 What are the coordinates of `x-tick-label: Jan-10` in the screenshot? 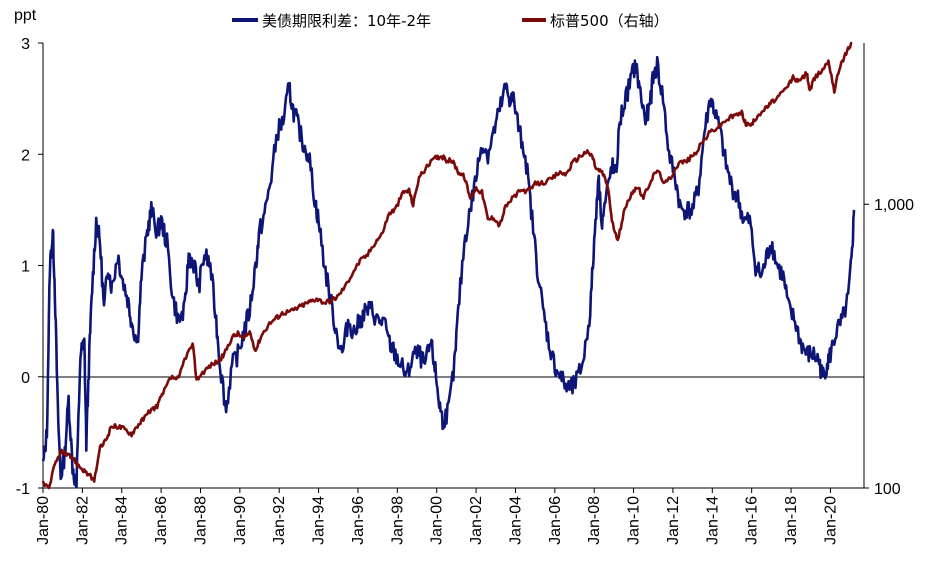 It's located at (634, 520).